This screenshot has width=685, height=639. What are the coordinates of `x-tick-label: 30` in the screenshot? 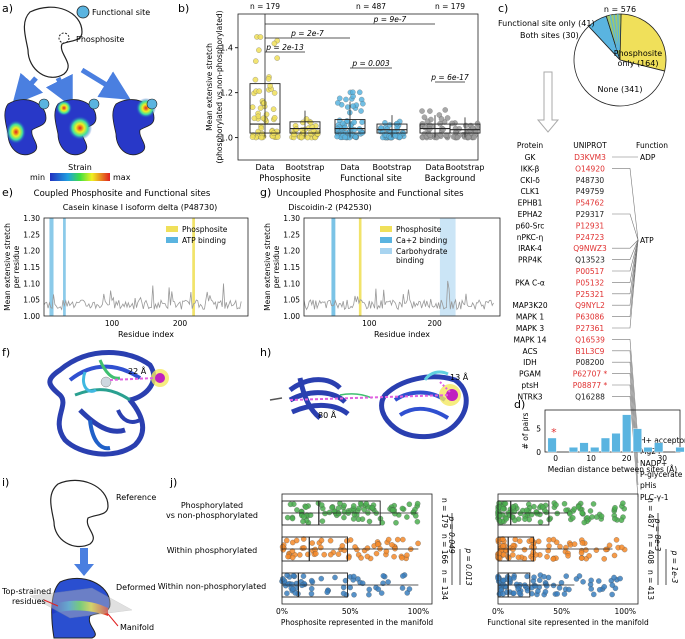 It's located at (662, 458).